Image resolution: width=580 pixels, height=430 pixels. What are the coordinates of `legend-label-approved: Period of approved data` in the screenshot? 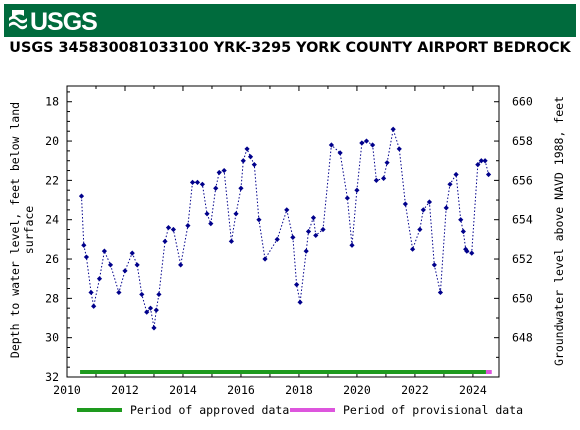 It's located at (209, 410).